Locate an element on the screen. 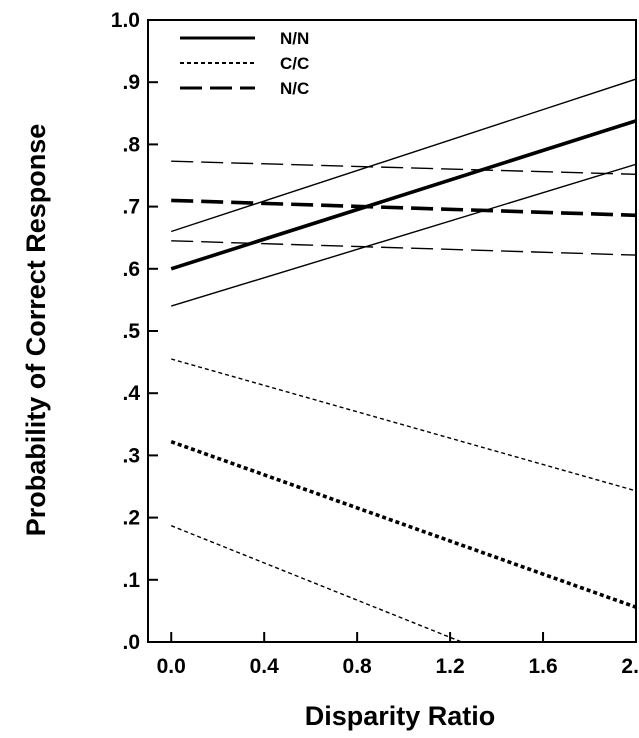 Image resolution: width=639 pixels, height=738 pixels. x-axis-ticks: 0.0 0.4 0.8 1.2 1.6 2.0 is located at coordinates (398, 655).